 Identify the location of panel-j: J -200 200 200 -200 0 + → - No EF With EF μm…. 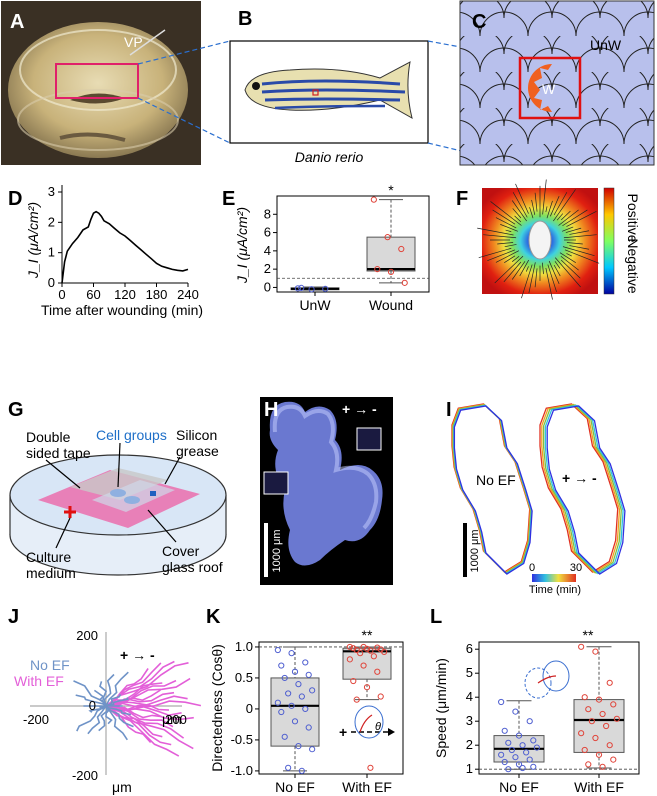
(105, 700).